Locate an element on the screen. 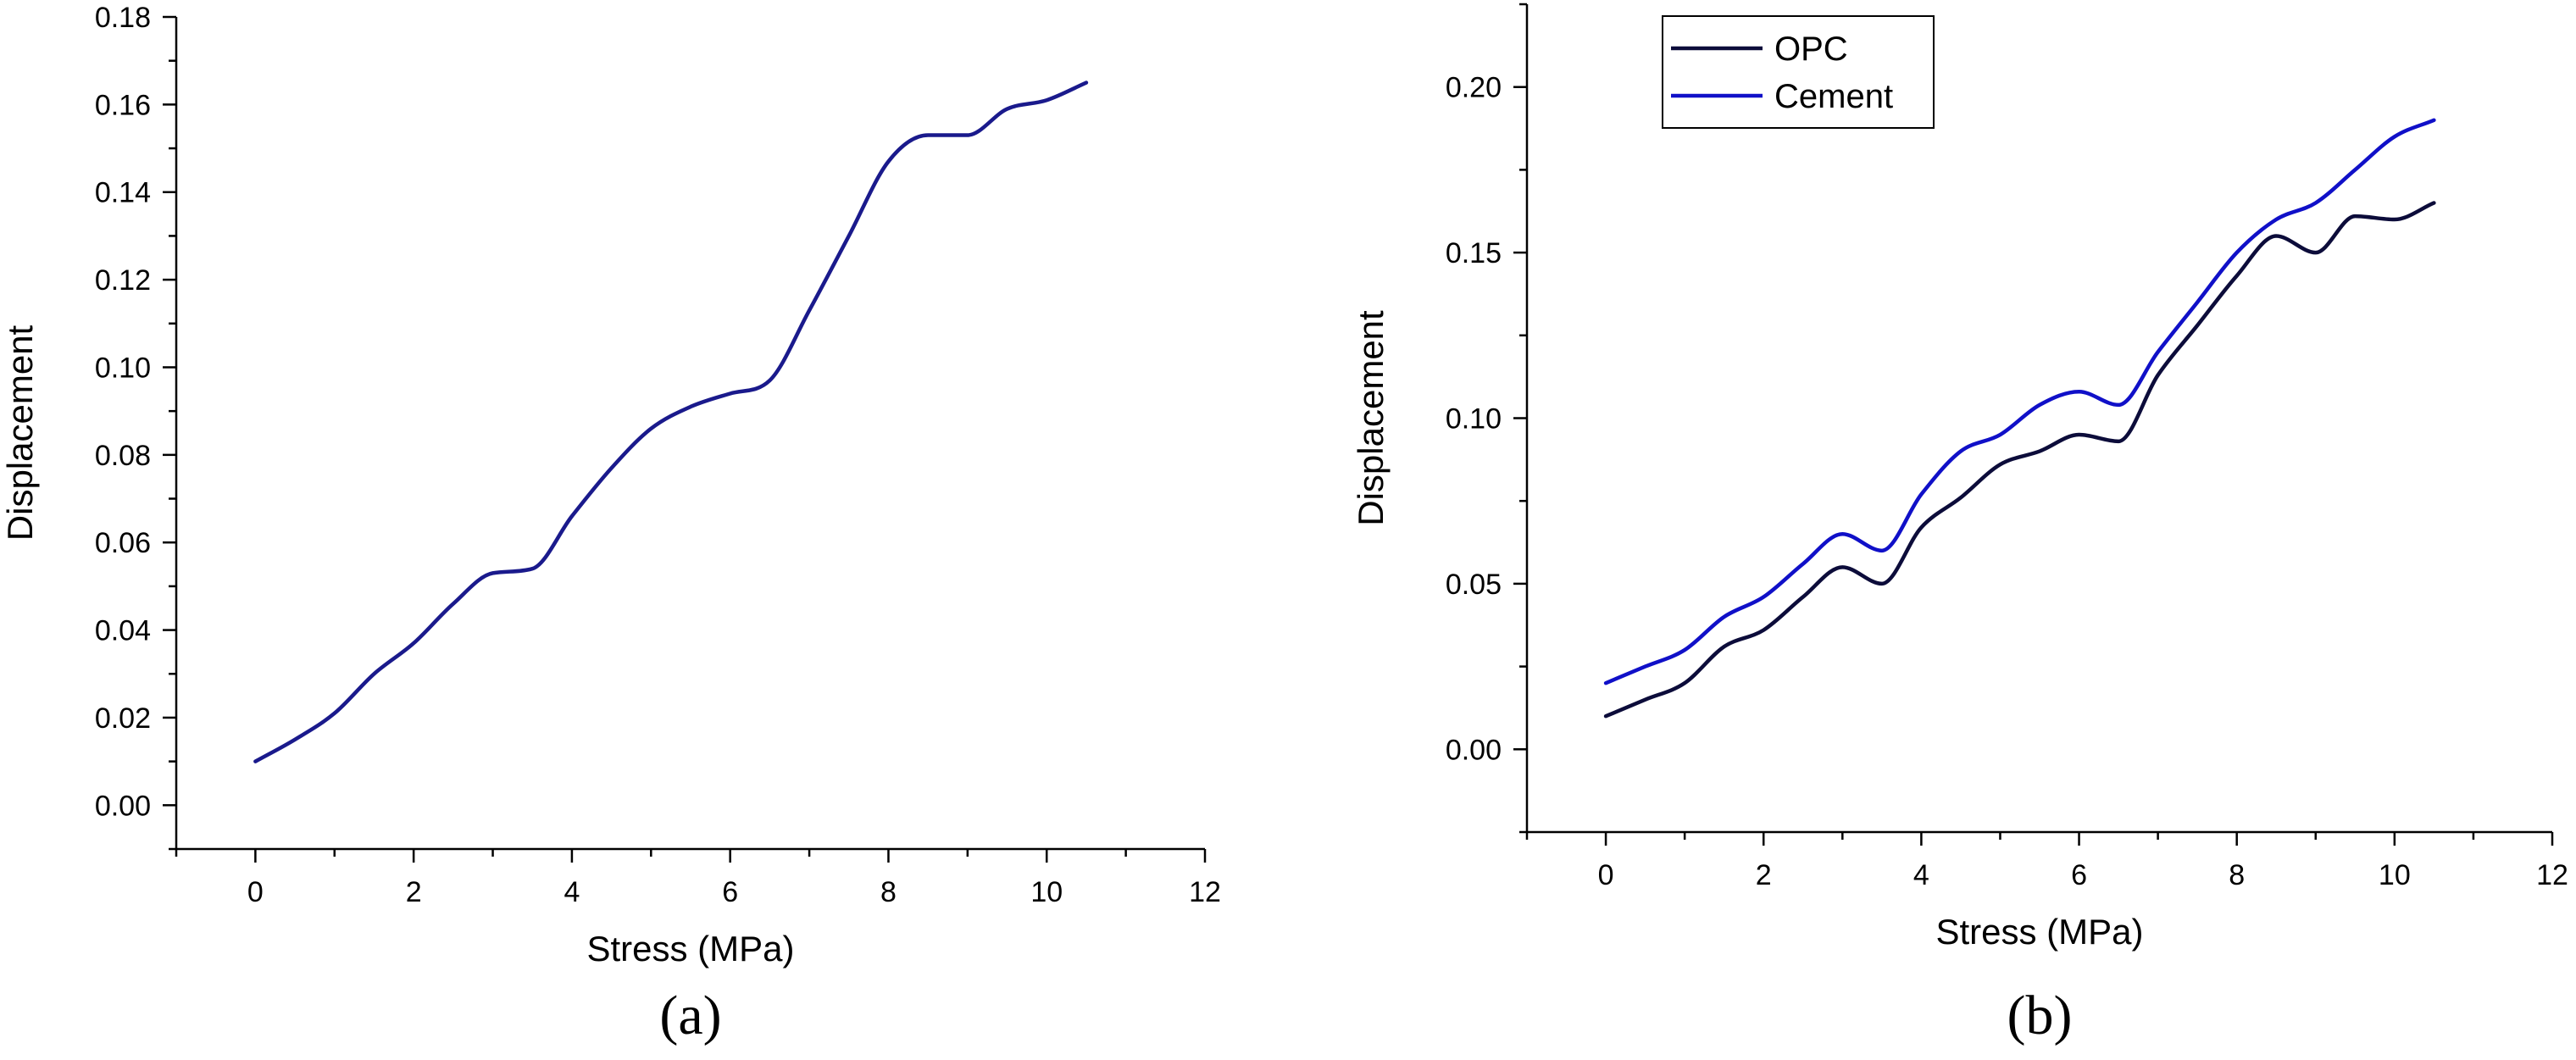  panel-label: (b) is located at coordinates (2040, 1015).